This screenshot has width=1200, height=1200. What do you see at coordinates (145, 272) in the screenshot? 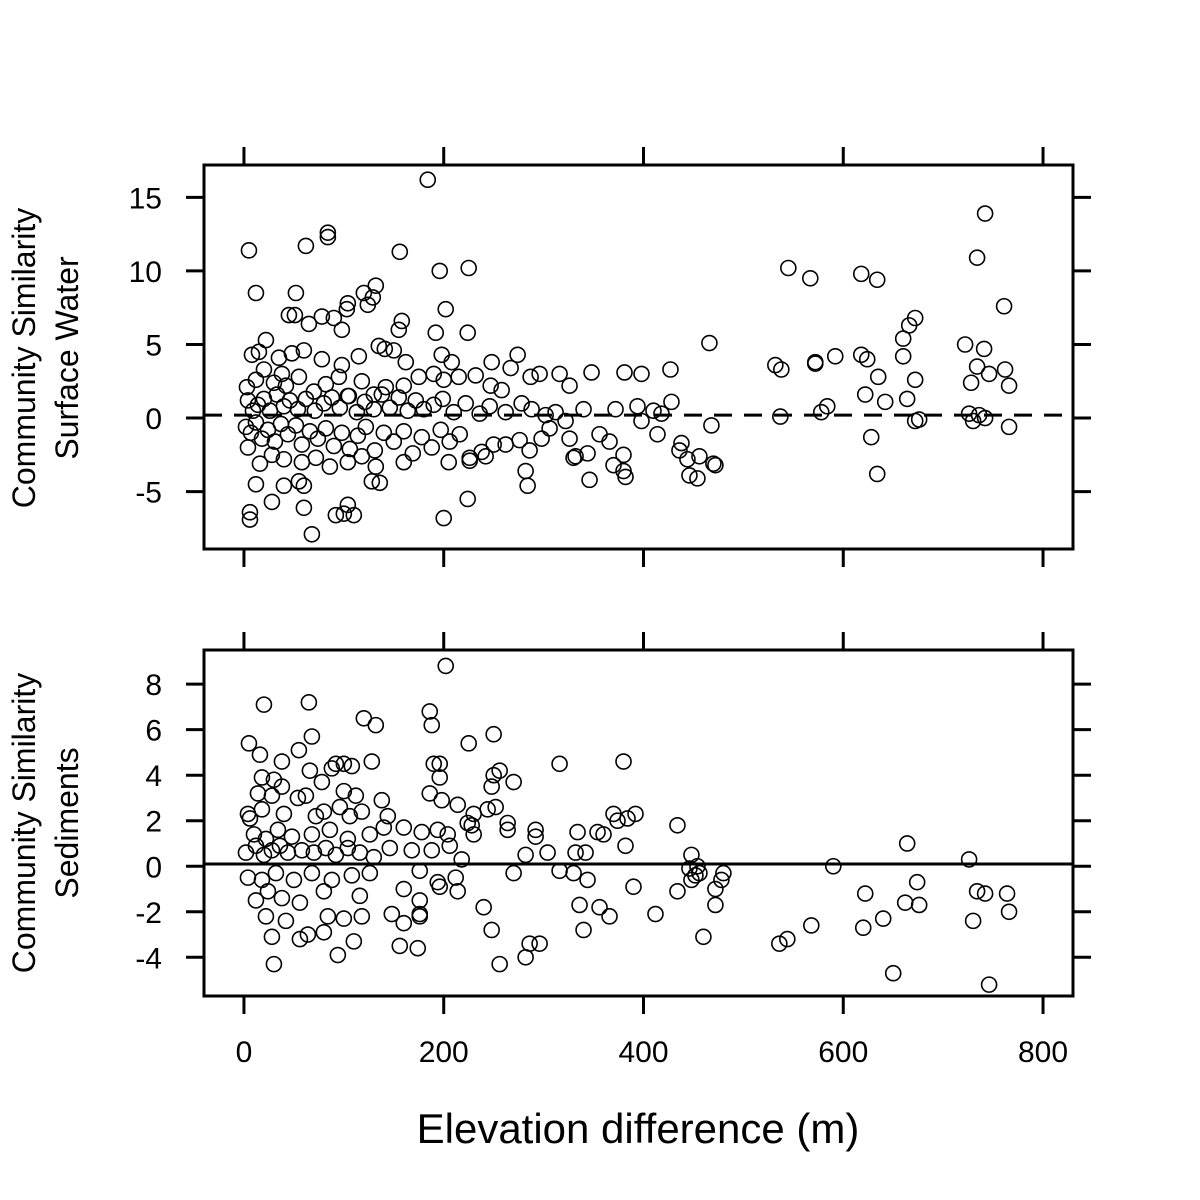
I see `y-tick-label-top: 10` at bounding box center [145, 272].